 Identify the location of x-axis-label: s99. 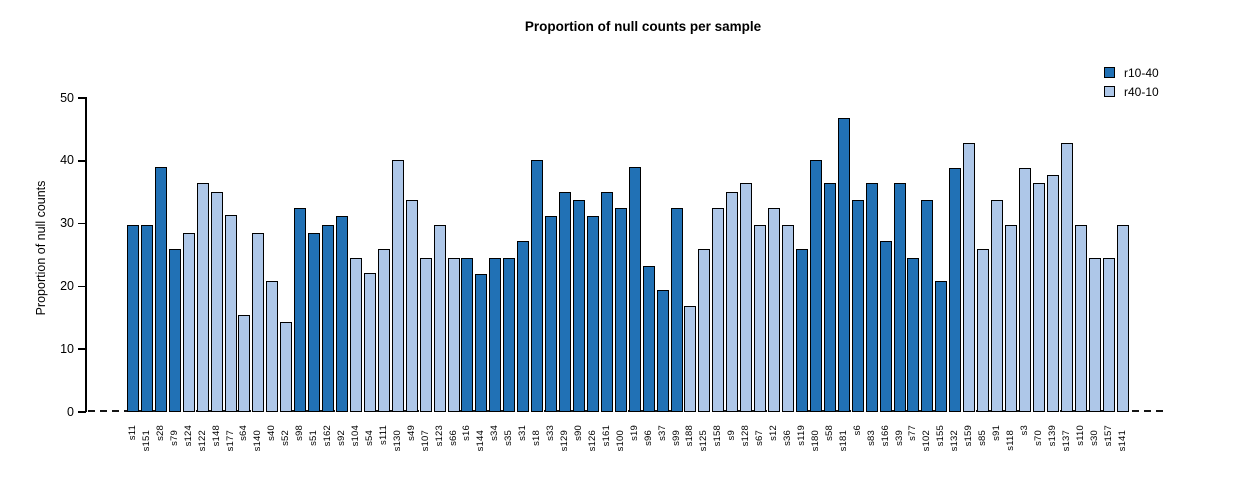
(676, 438).